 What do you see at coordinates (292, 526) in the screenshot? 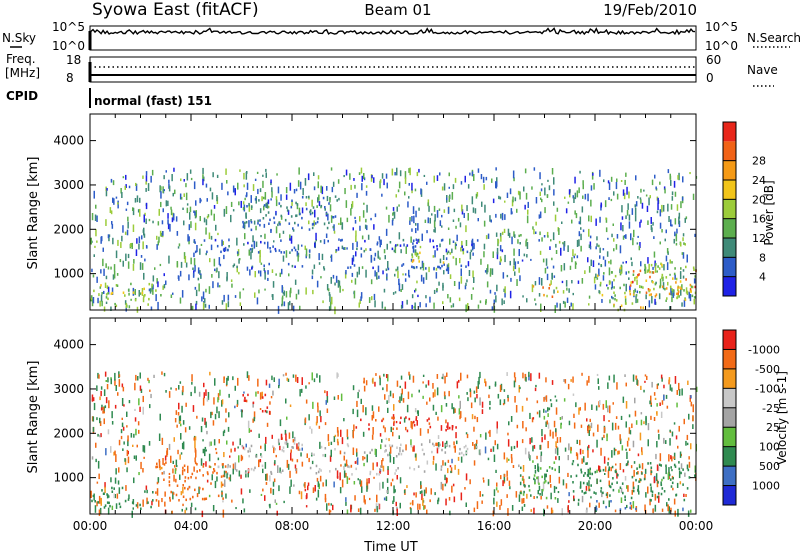
I see `x-tick-label: 08:00` at bounding box center [292, 526].